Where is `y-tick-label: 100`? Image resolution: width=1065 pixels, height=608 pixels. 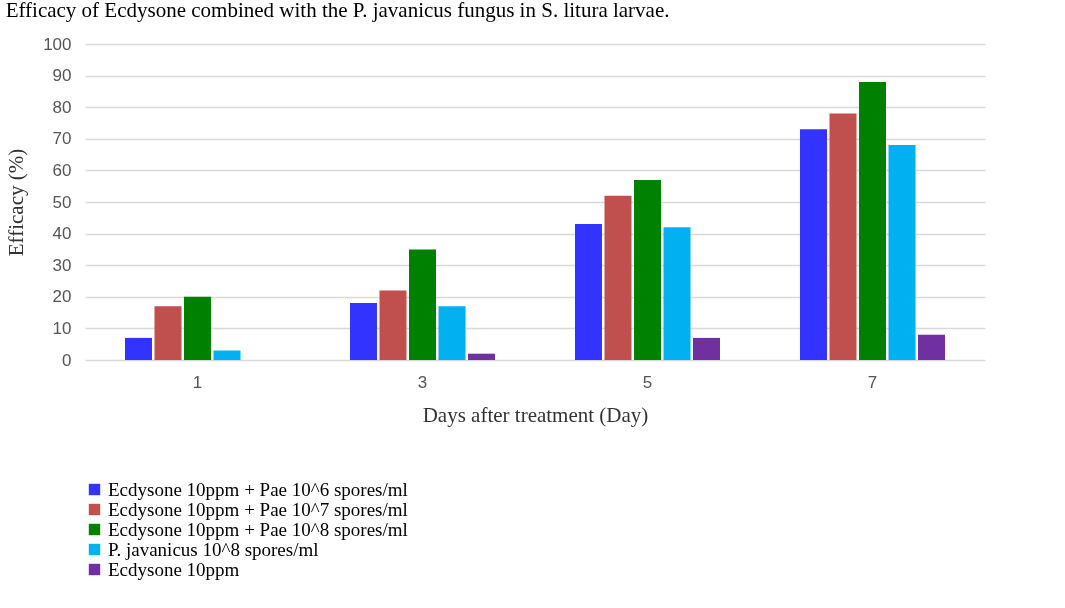 y-tick-label: 100 is located at coordinates (57, 44).